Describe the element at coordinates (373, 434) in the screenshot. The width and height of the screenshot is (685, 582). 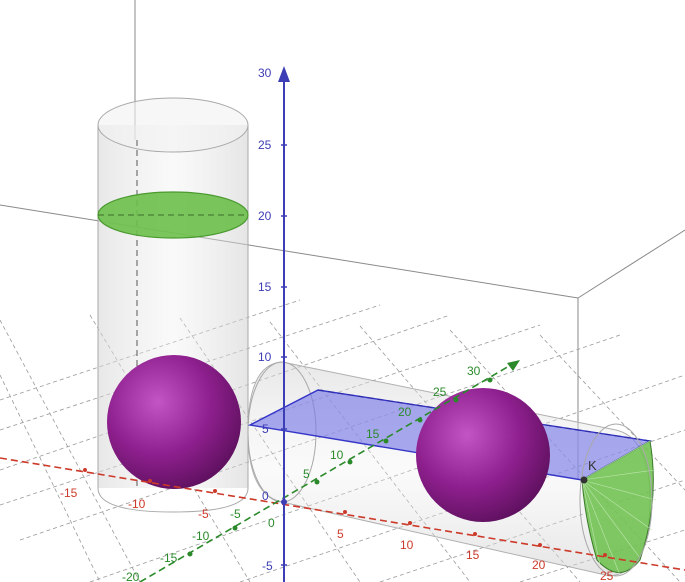
I see `y-tick-label: 15` at that location.